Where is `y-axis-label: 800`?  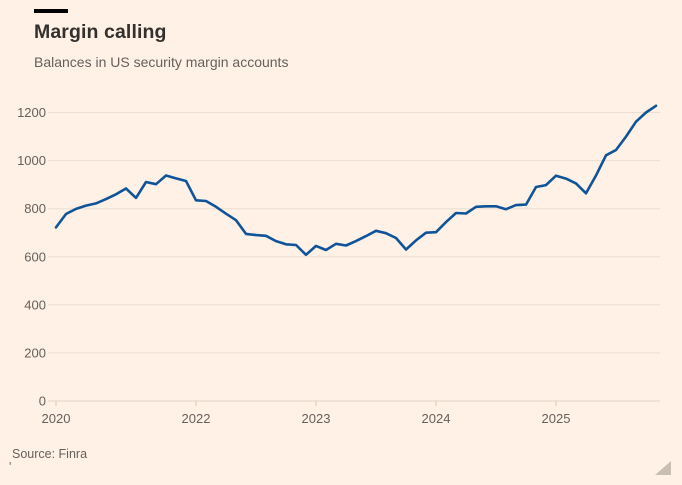
y-axis-label: 800 is located at coordinates (35, 208).